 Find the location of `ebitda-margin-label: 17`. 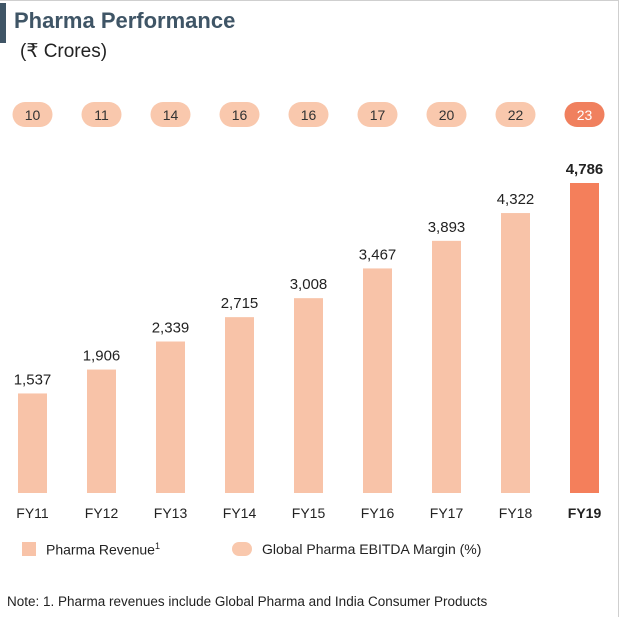

ebitda-margin-label: 17 is located at coordinates (378, 115).